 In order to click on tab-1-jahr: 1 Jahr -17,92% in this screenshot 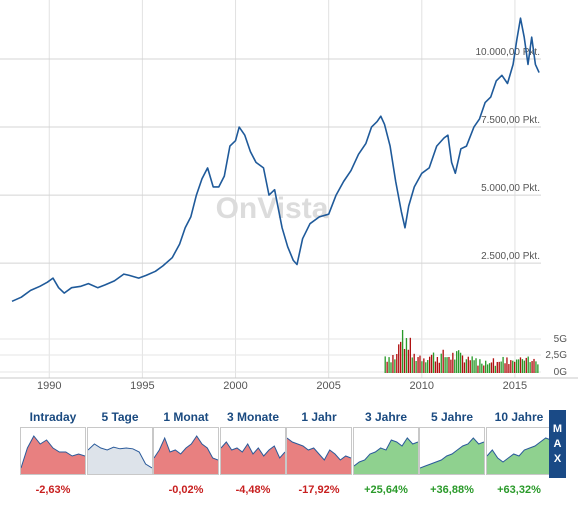, I will do `click(319, 453)`.